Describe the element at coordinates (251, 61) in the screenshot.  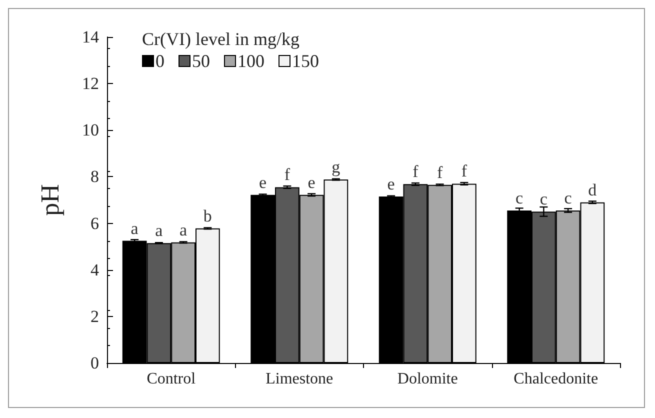
I see `legend-label: 100` at that location.